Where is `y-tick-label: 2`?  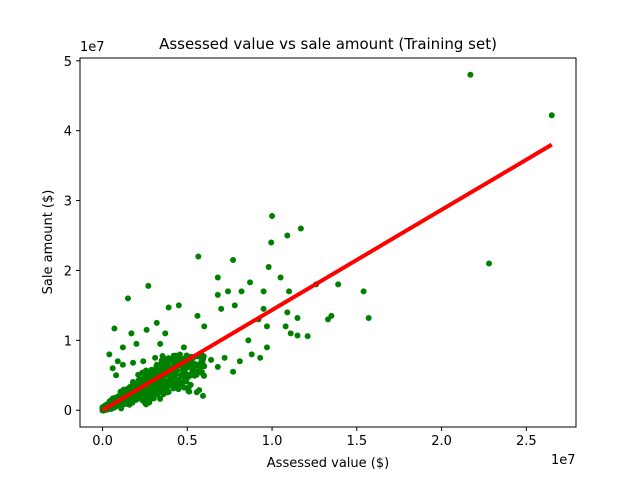 y-tick-label: 2 is located at coordinates (68, 271).